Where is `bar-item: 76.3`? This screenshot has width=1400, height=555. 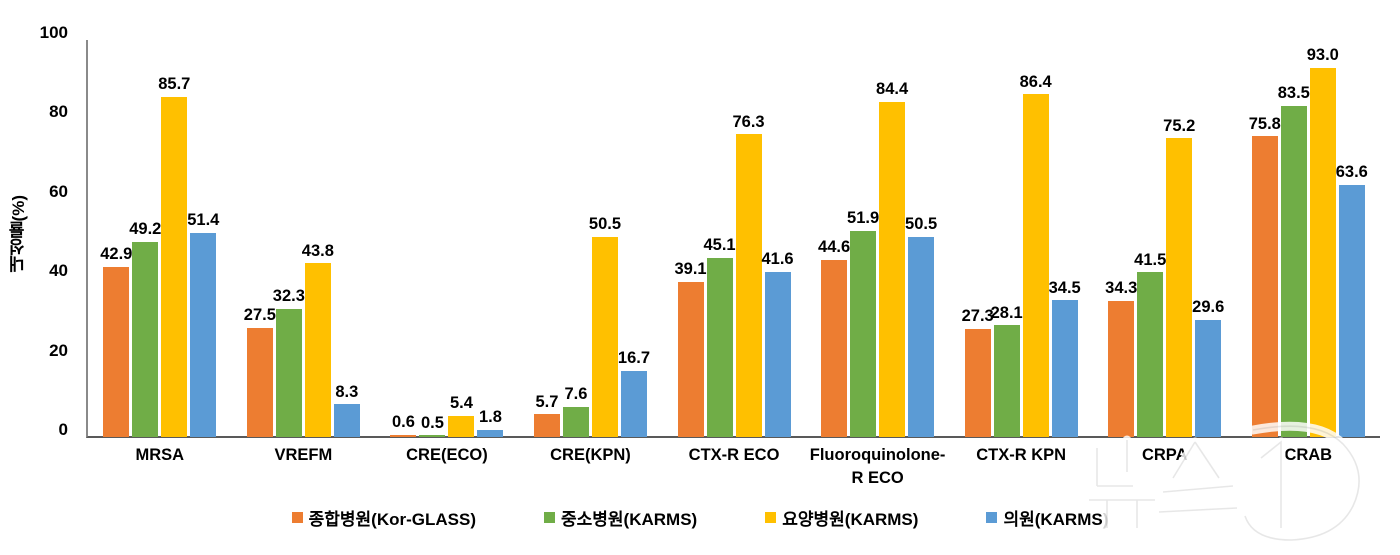 bar-item: 76.3 is located at coordinates (748, 238).